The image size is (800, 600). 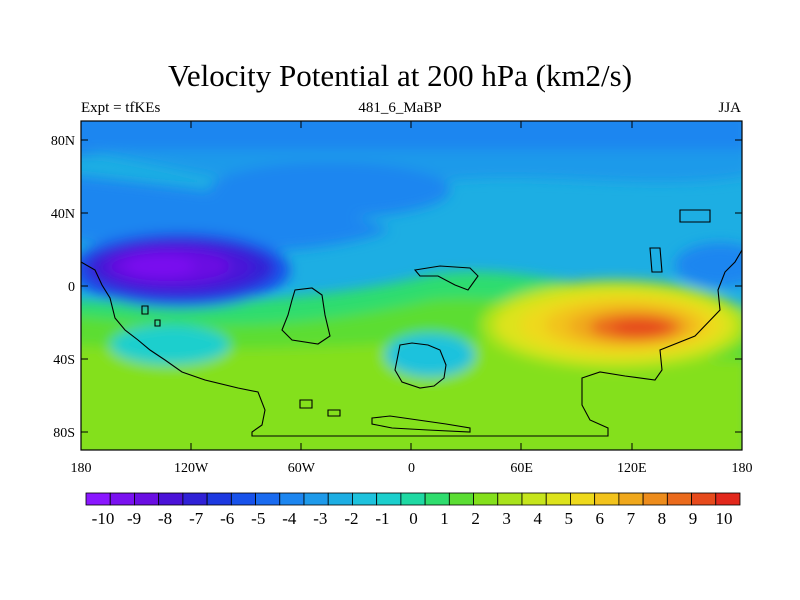 I want to click on colorbar-label: 10, so click(x=724, y=518).